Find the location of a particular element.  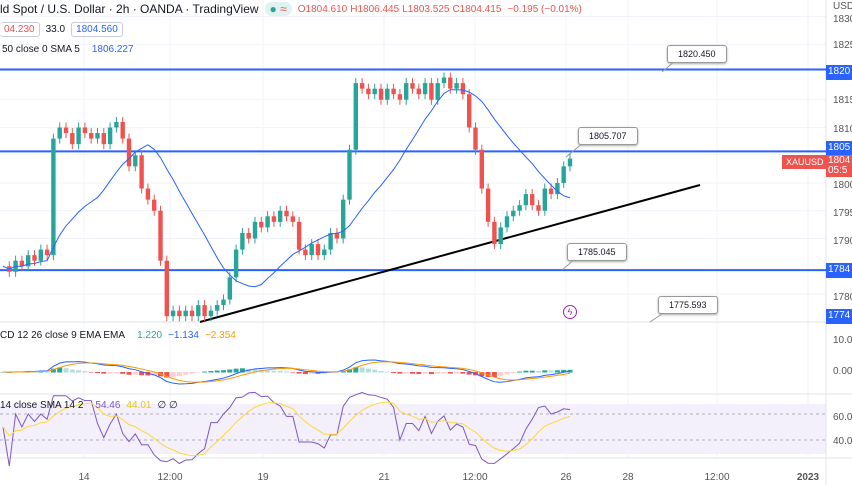

sma-value: 1806.227 is located at coordinates (112, 49).